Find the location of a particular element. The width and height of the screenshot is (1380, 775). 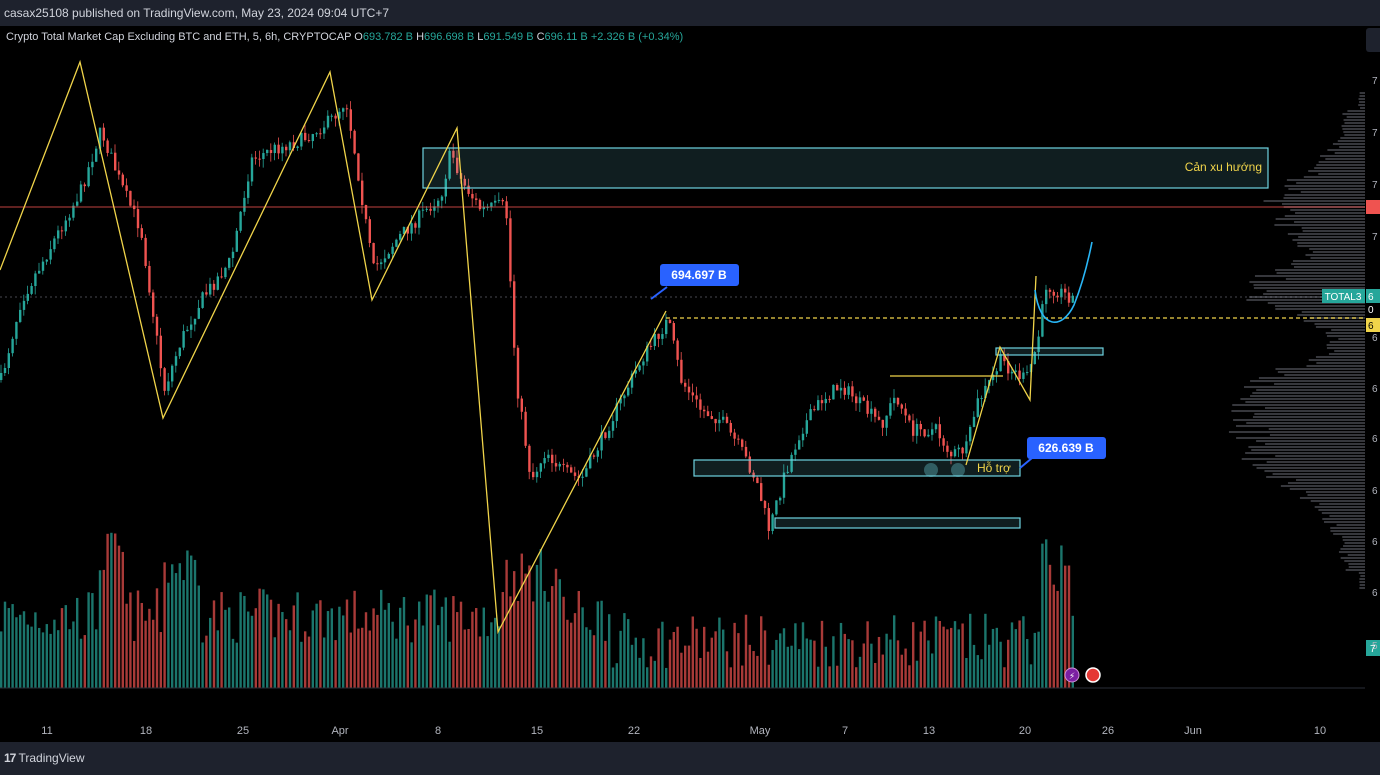

breakout-wave-line is located at coordinates (1001, 370).